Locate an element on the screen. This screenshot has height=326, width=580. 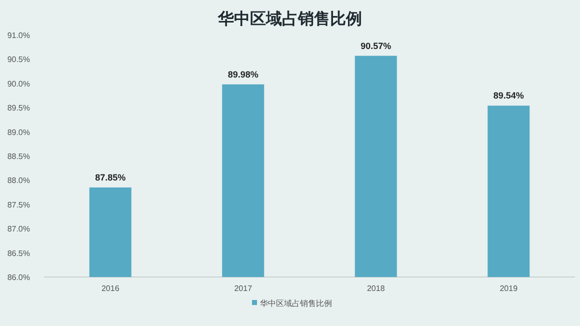
x-tick-label: 2016 is located at coordinates (110, 288).